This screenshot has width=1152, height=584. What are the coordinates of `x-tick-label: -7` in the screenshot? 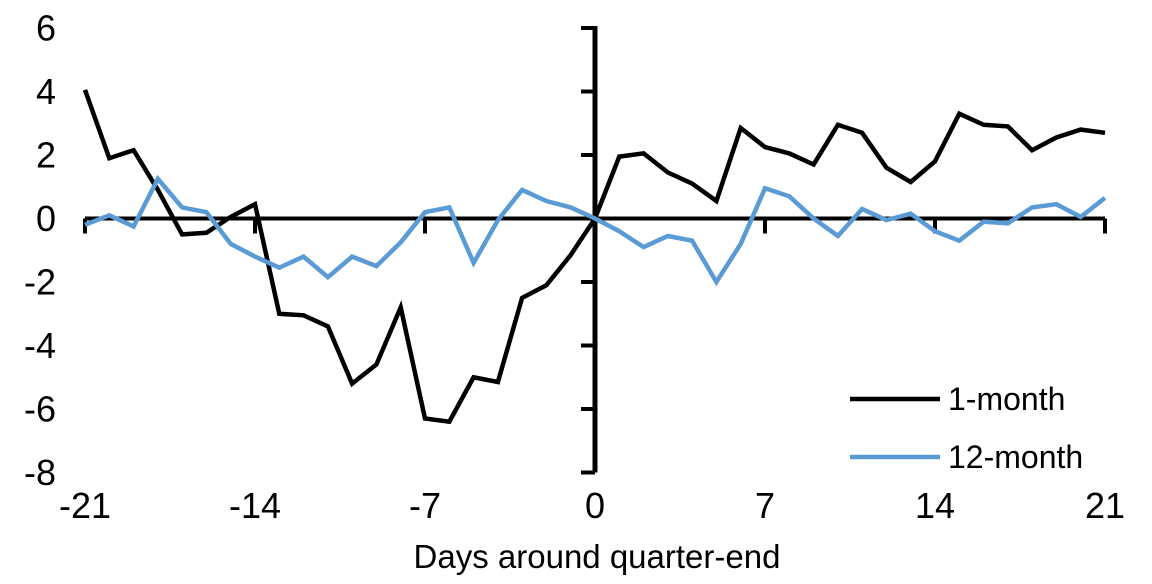 It's located at (425, 505).